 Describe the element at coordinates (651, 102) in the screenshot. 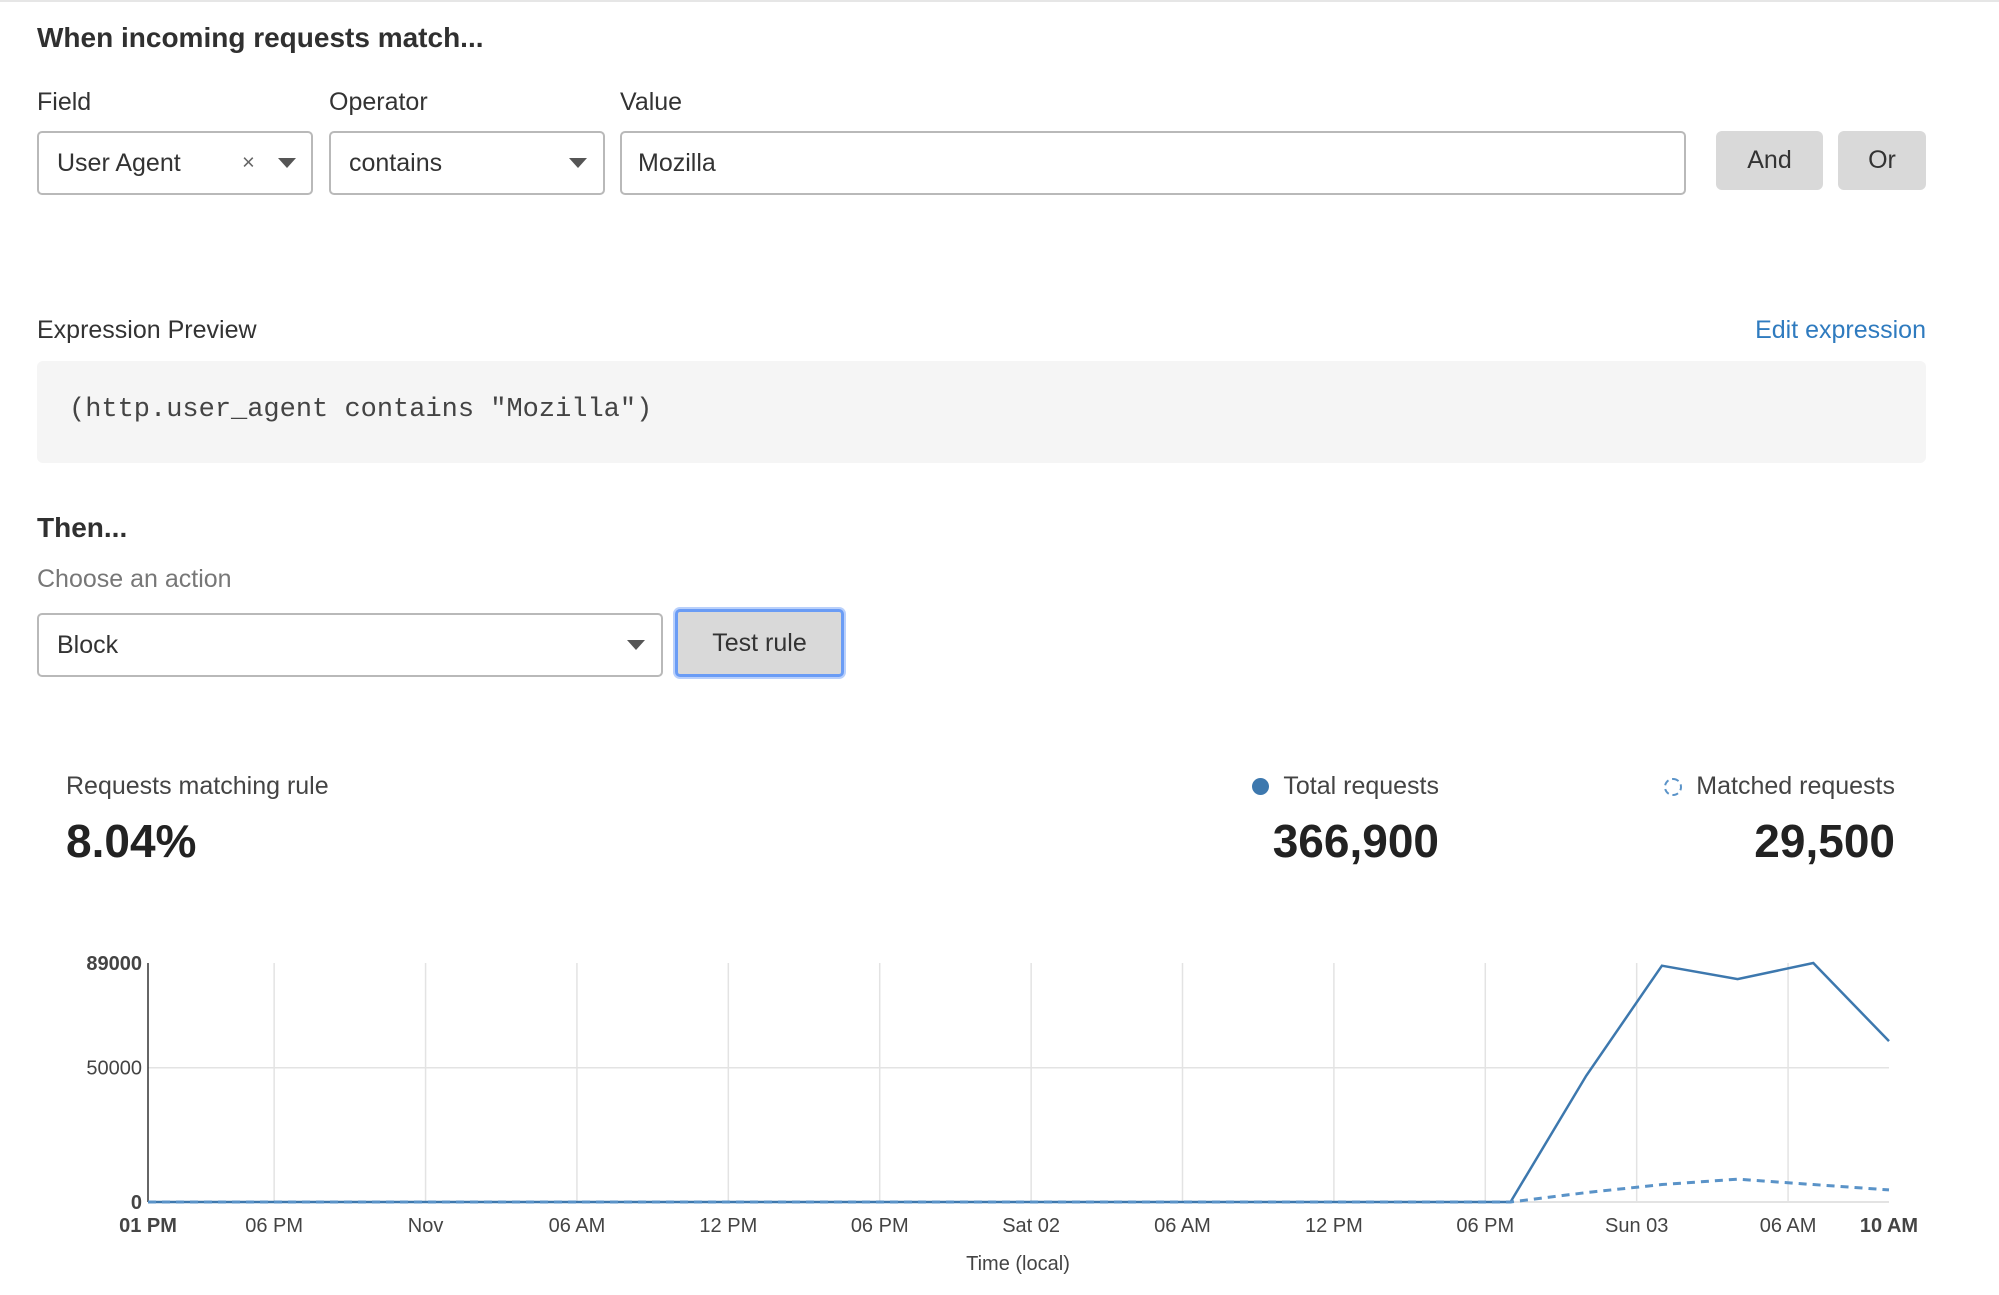

I see `value-label: Value` at that location.